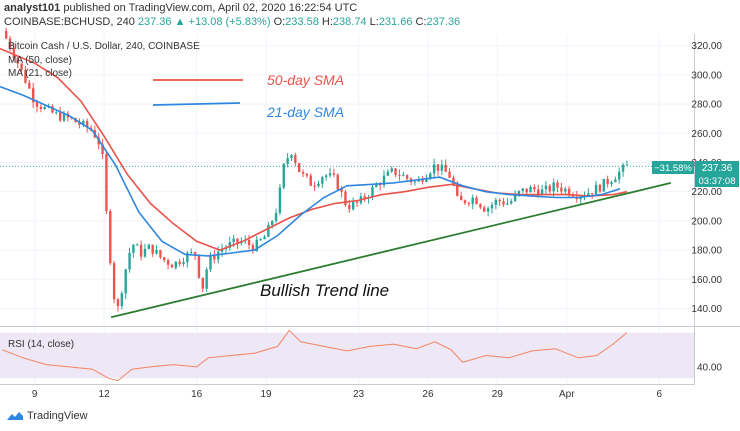 This screenshot has height=431, width=740. What do you see at coordinates (395, 22) in the screenshot?
I see `low-value: 231.66` at bounding box center [395, 22].